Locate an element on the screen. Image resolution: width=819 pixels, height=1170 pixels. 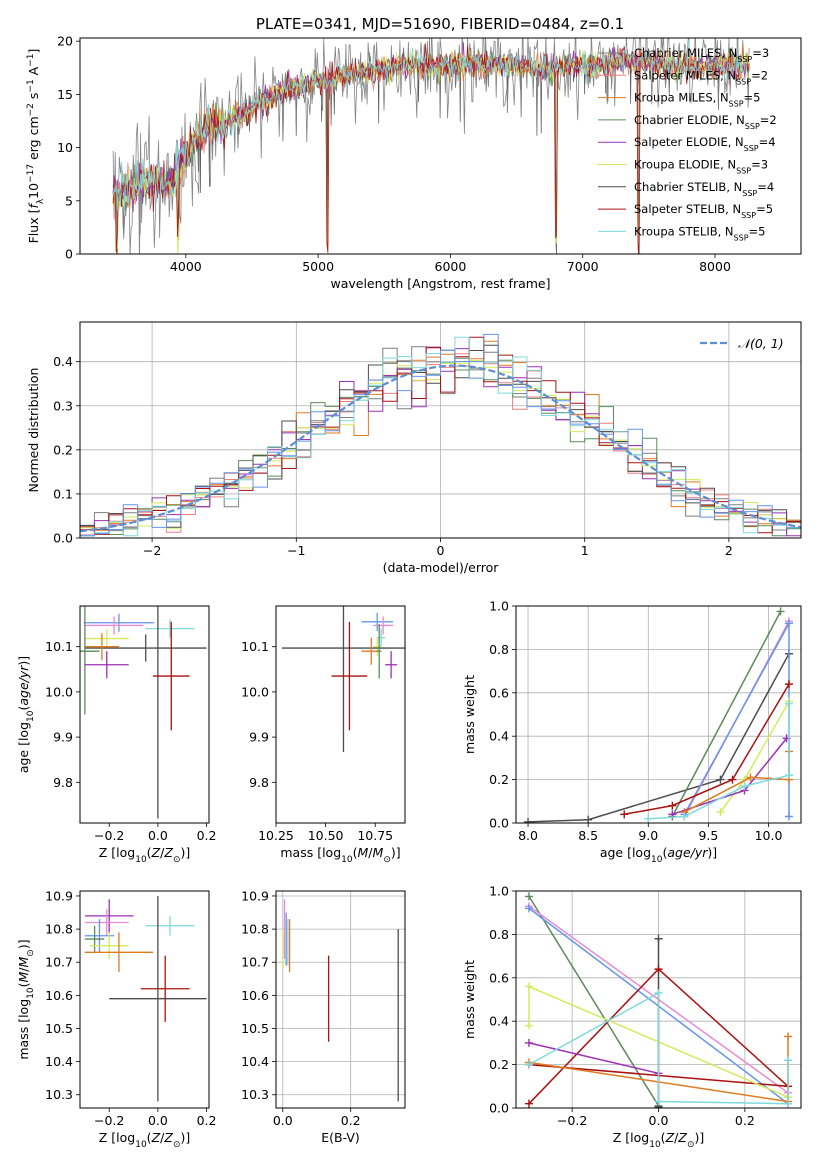
x-tick-label: 9.0 is located at coordinates (648, 835).